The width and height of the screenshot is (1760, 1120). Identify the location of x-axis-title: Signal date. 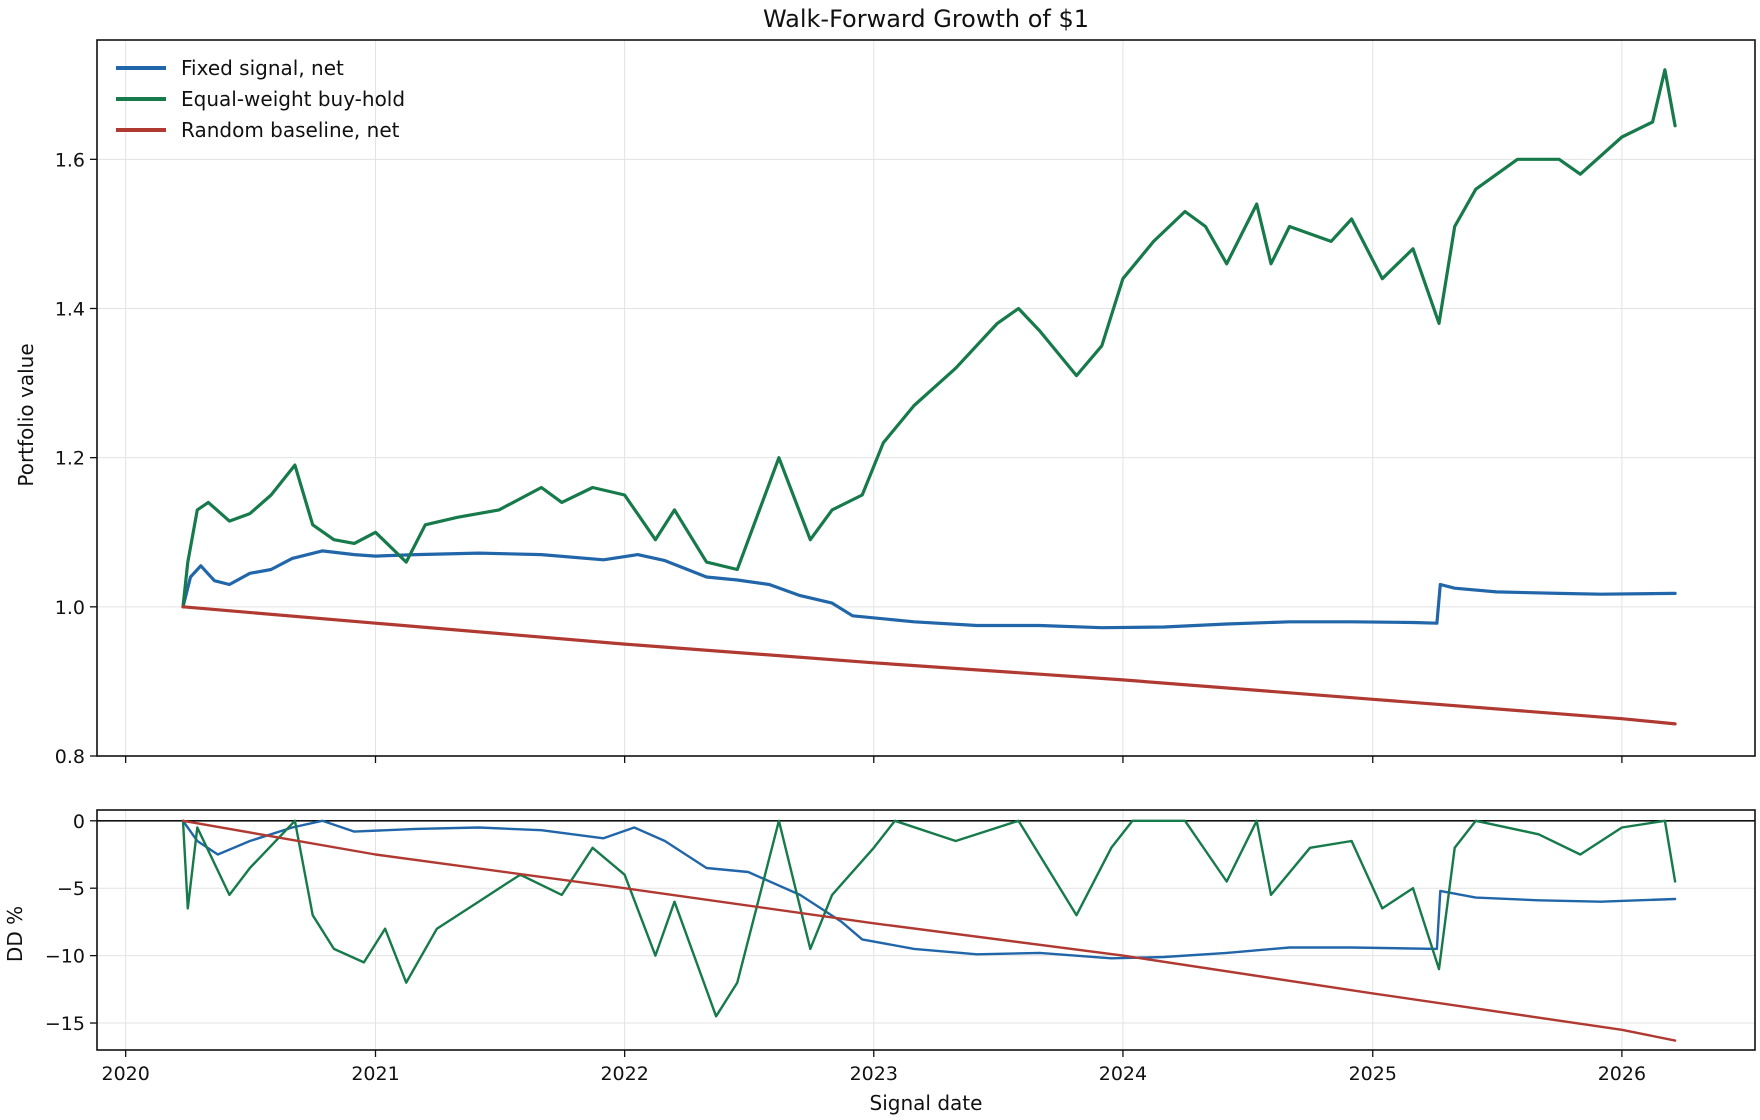
(926, 1103).